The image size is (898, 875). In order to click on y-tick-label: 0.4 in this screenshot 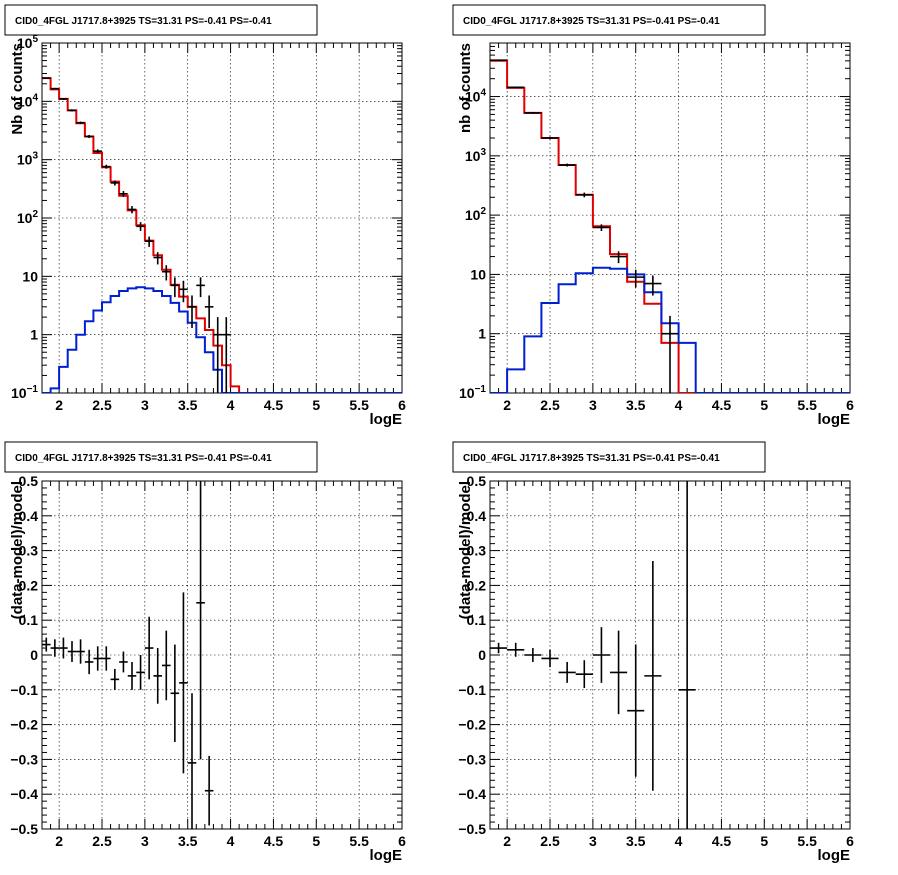, I will do `click(29, 516)`.